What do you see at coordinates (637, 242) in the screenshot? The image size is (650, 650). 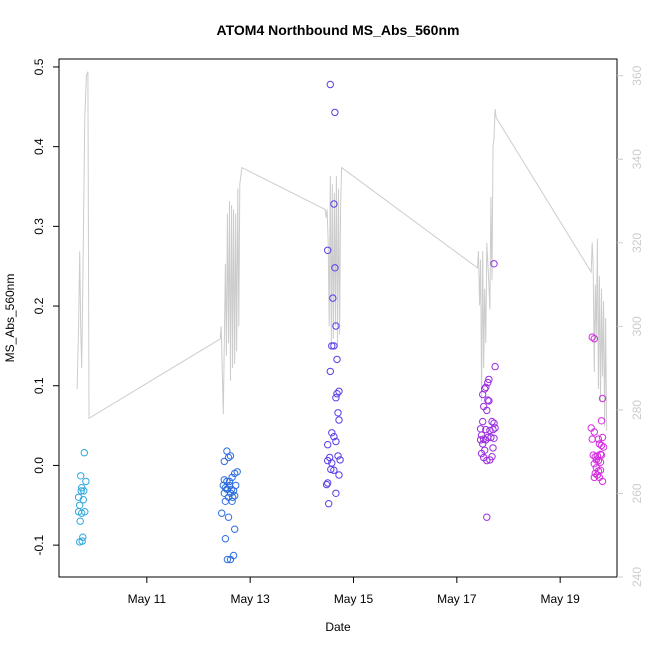 I see `y2-tick-label: 320` at bounding box center [637, 242].